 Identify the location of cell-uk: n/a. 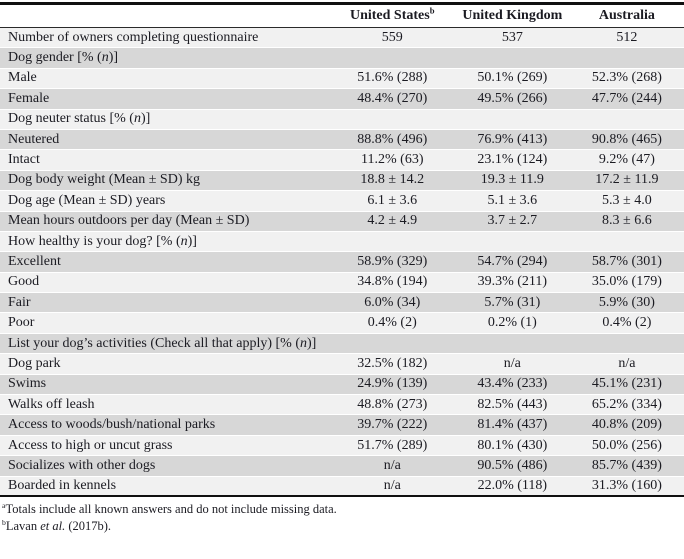
(512, 364).